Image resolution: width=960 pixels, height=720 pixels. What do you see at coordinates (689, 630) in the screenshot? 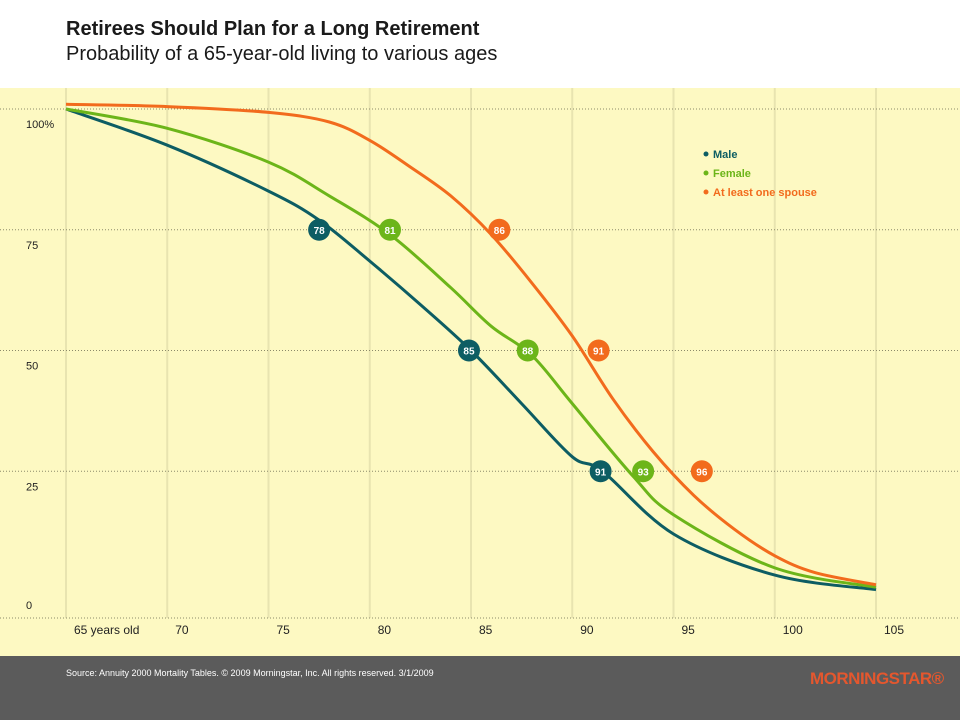
I see `x-tick-label: 95` at bounding box center [689, 630].